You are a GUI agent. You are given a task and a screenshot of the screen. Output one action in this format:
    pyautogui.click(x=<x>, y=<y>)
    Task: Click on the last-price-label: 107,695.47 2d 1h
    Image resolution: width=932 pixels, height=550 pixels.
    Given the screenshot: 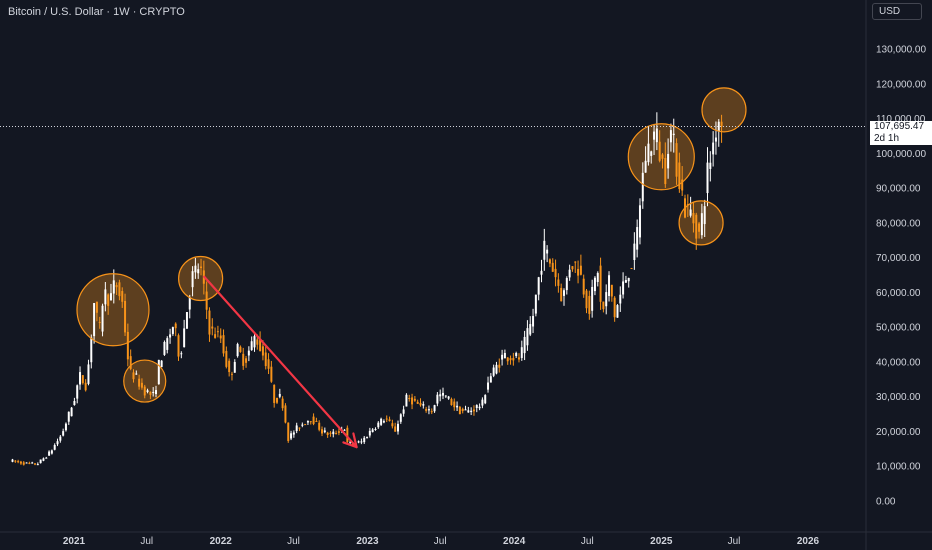 What is the action you would take?
    pyautogui.click(x=901, y=133)
    